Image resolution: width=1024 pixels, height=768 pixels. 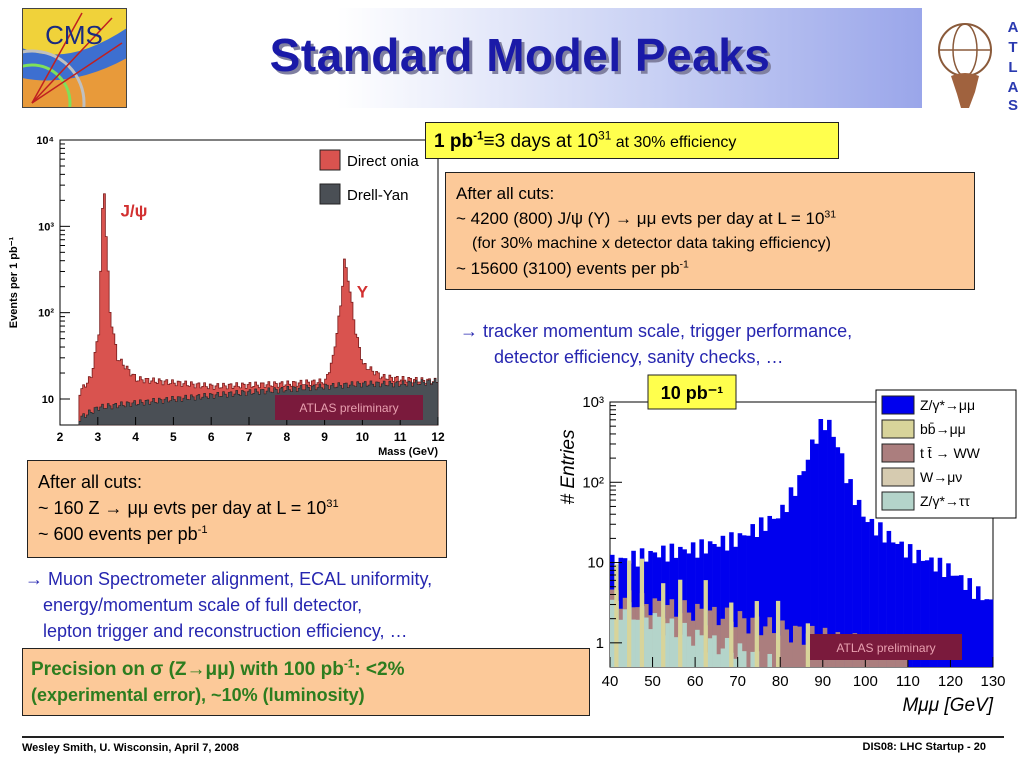 I want to click on footer-right: DIS08: LHC Startup - 20, so click(x=924, y=747).